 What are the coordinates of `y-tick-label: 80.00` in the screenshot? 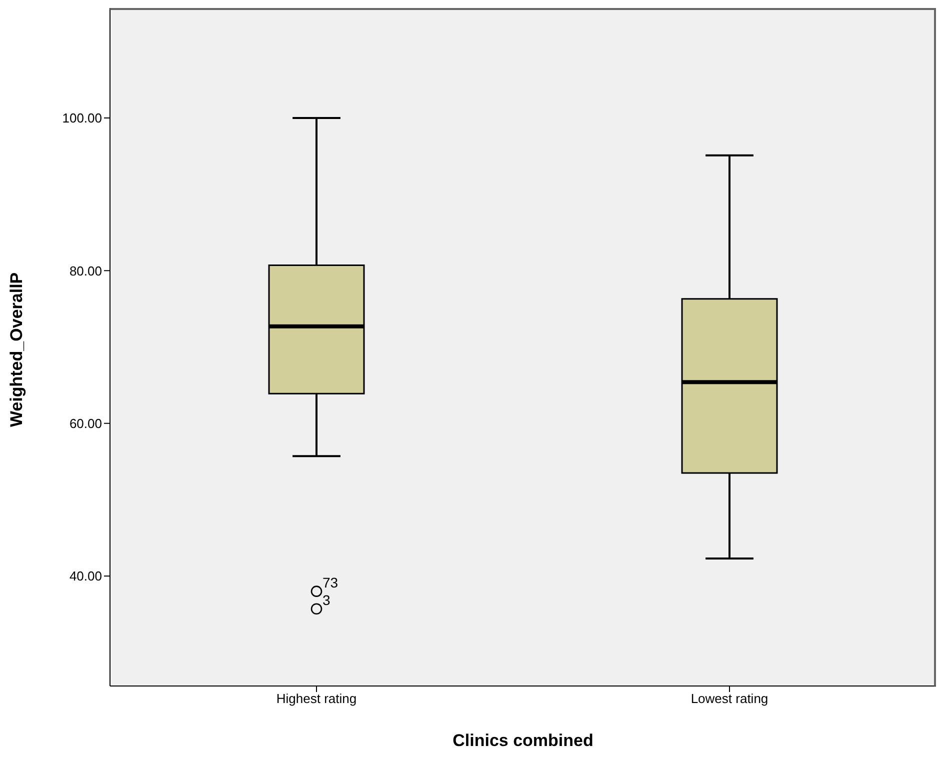 It's located at (85, 270).